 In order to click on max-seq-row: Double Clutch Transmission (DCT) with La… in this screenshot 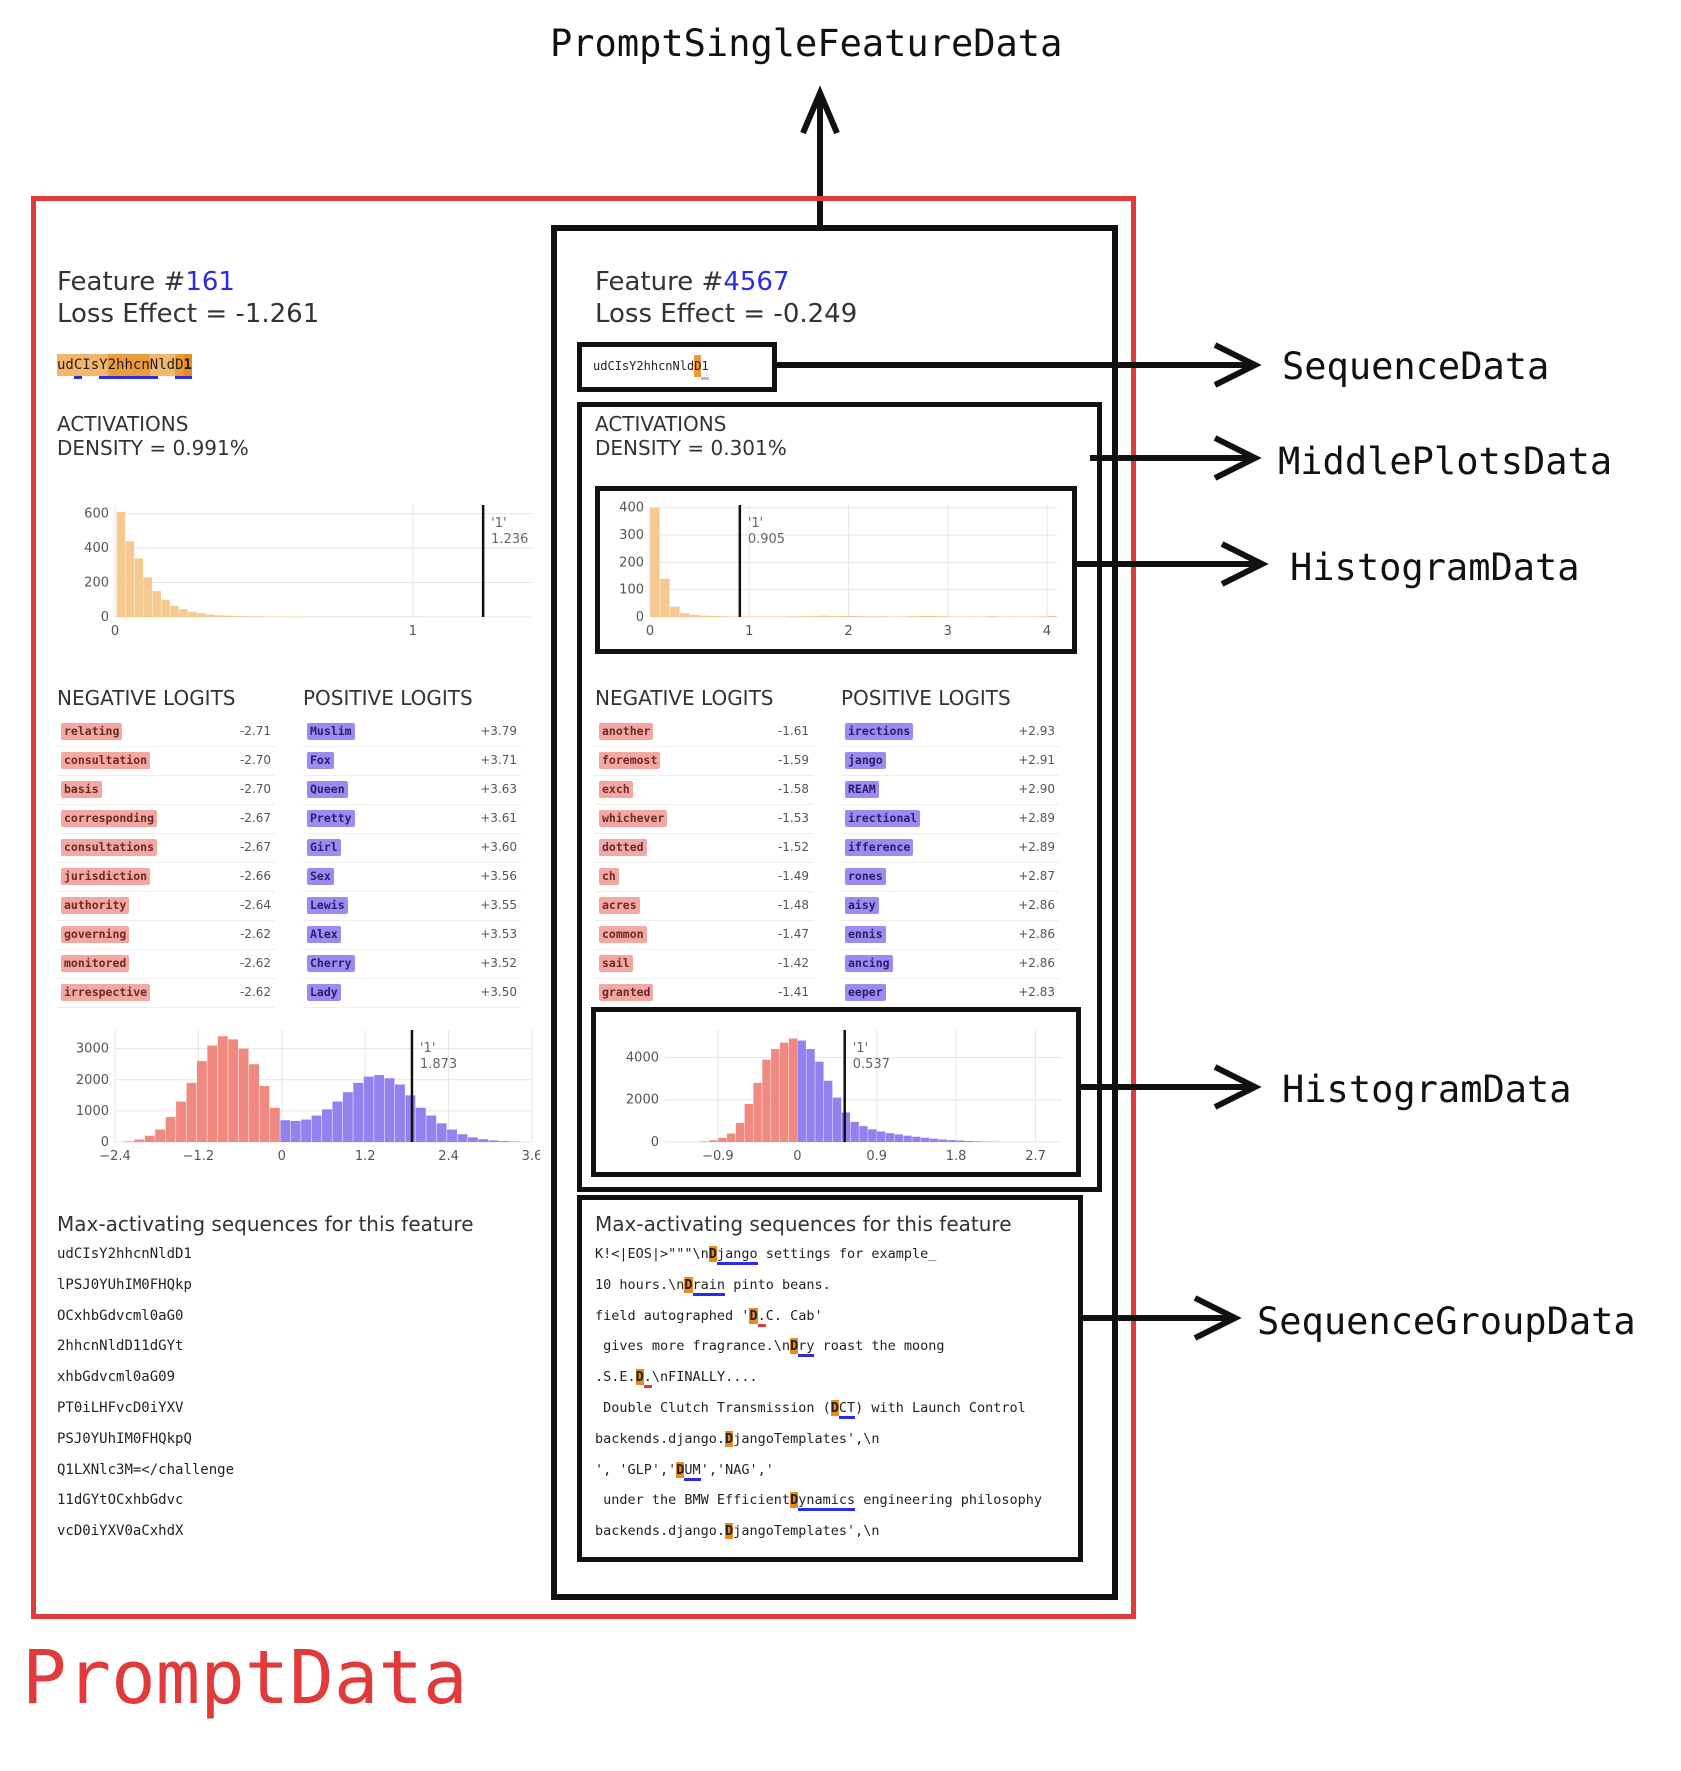, I will do `click(810, 1408)`.